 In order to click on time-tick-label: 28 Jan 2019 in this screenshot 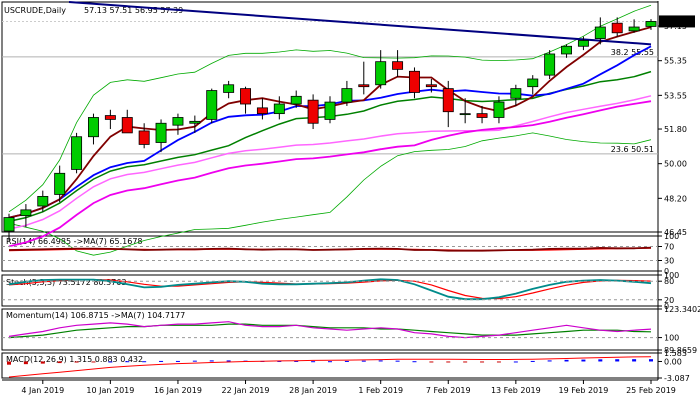, I will do `click(313, 390)`.